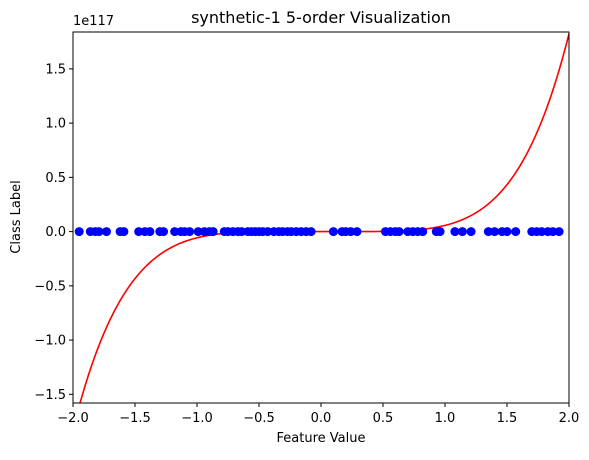  What do you see at coordinates (50, 341) in the screenshot?
I see `y-tick-label: −1.0` at bounding box center [50, 341].